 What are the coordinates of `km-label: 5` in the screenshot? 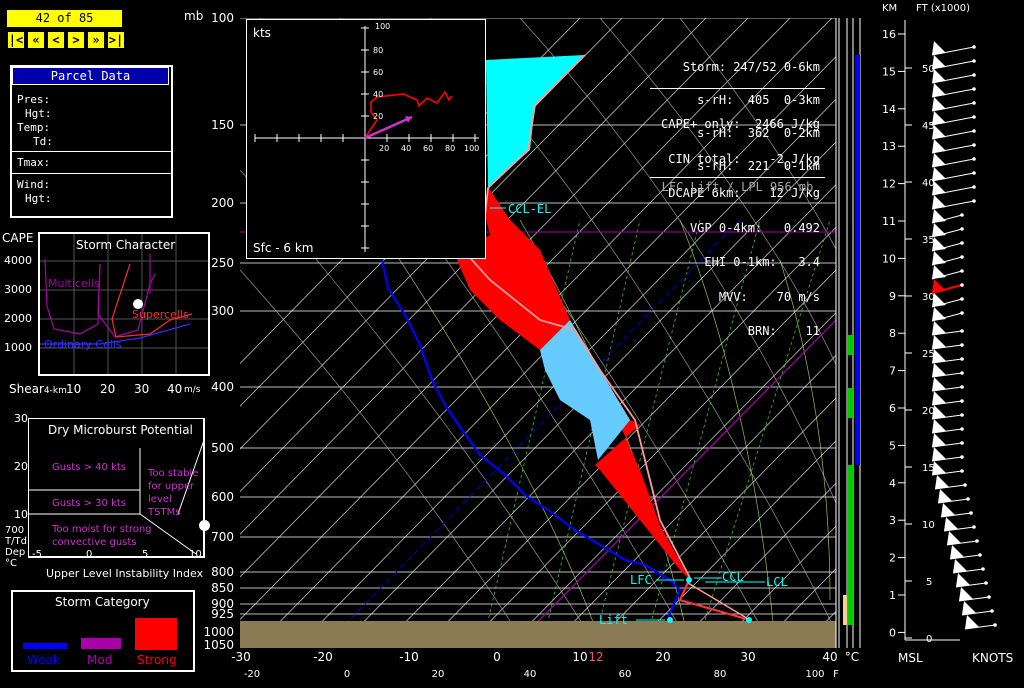 It's located at (892, 445).